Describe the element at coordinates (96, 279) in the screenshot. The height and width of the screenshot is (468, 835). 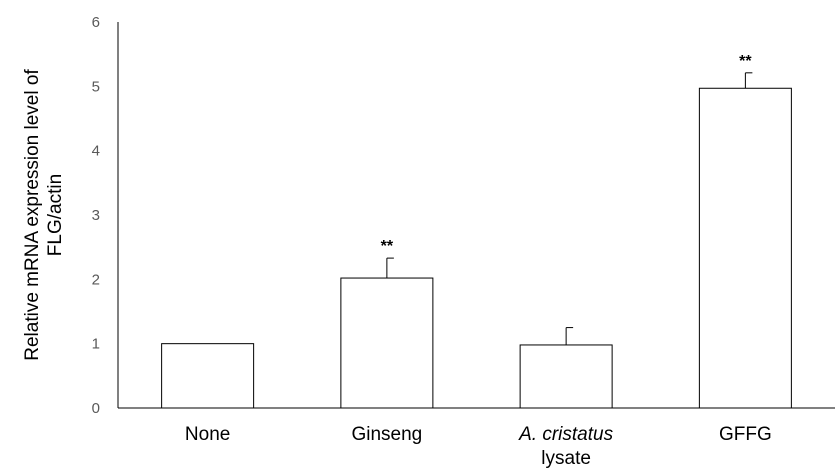
I see `y-tick-label: 2` at that location.